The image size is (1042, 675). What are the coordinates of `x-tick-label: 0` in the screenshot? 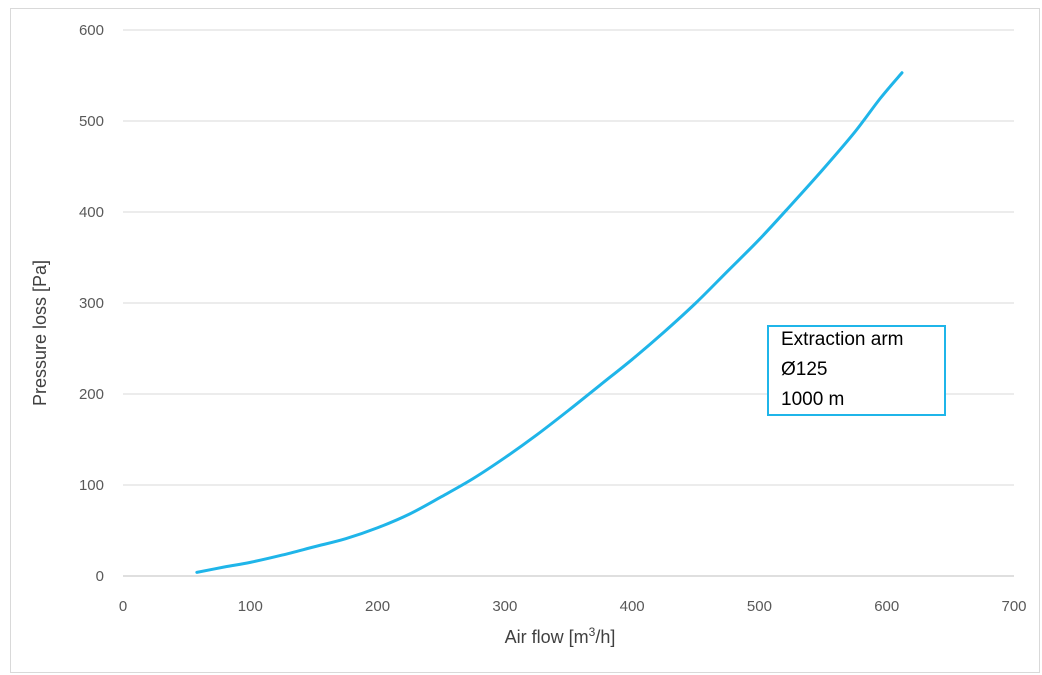 It's located at (123, 606).